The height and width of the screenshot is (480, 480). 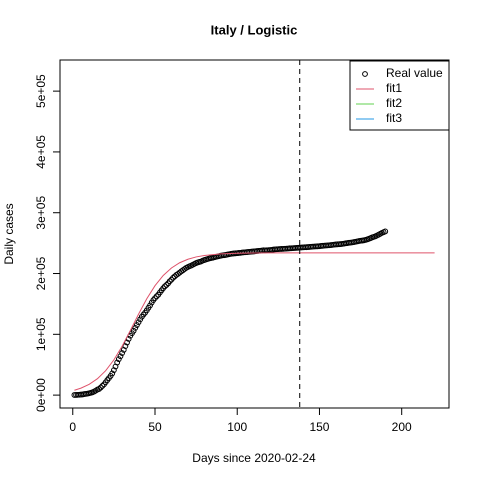 What do you see at coordinates (254, 458) in the screenshot?
I see `x-axis-label: Days since 2020-02-24` at bounding box center [254, 458].